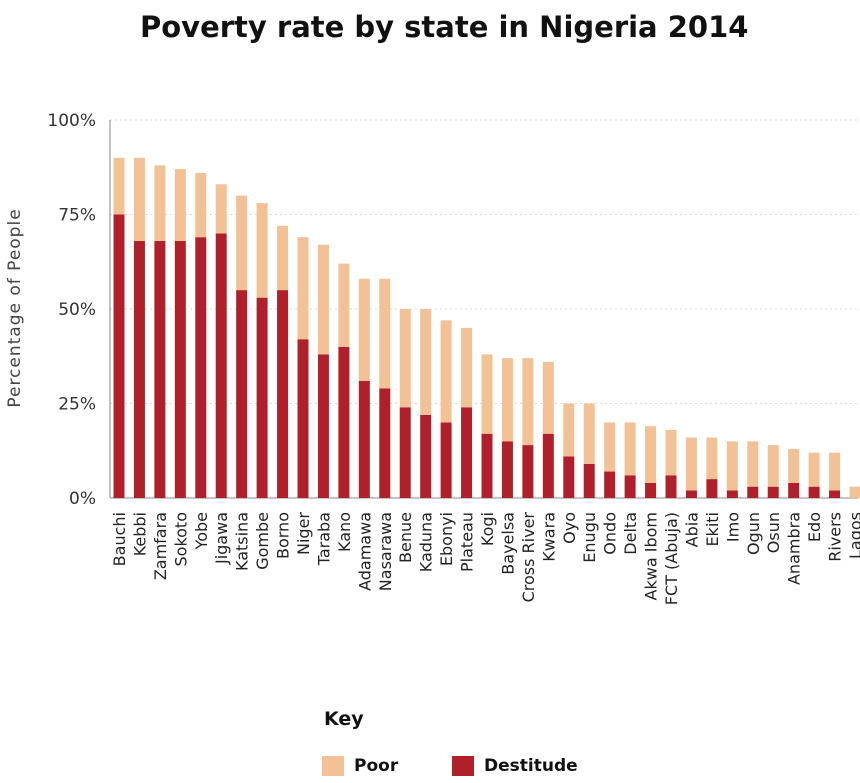 The height and width of the screenshot is (783, 860). What do you see at coordinates (405, 358) in the screenshot?
I see `bar-poor-benue` at bounding box center [405, 358].